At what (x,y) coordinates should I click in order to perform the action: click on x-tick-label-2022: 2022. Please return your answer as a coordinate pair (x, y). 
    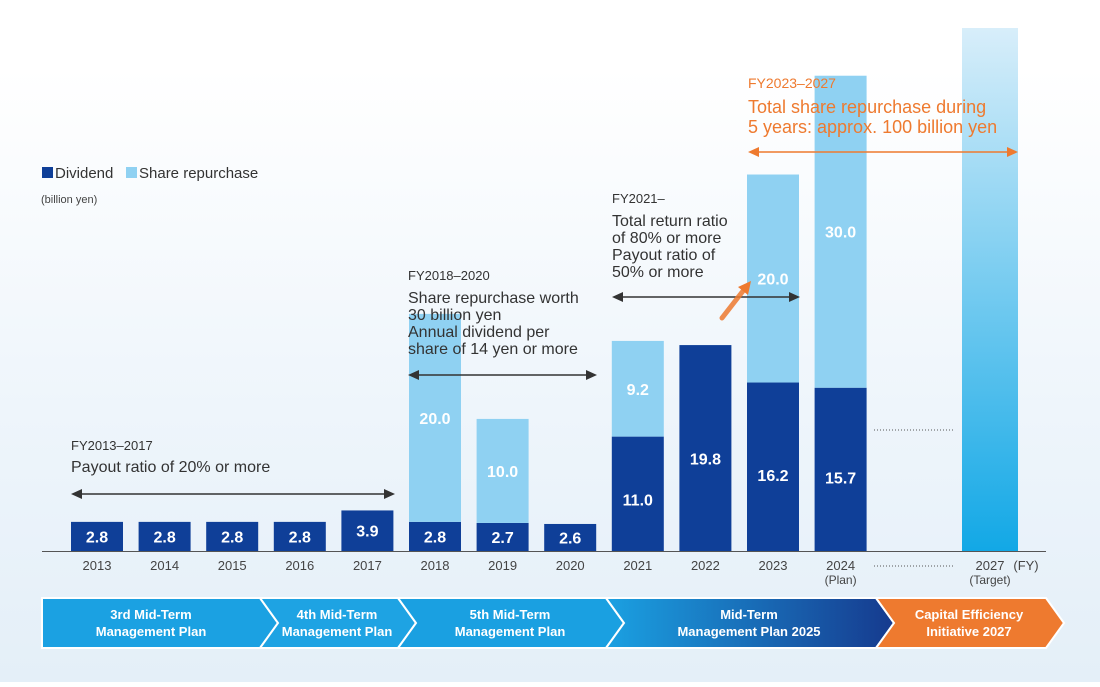
    Looking at the image, I should click on (705, 565).